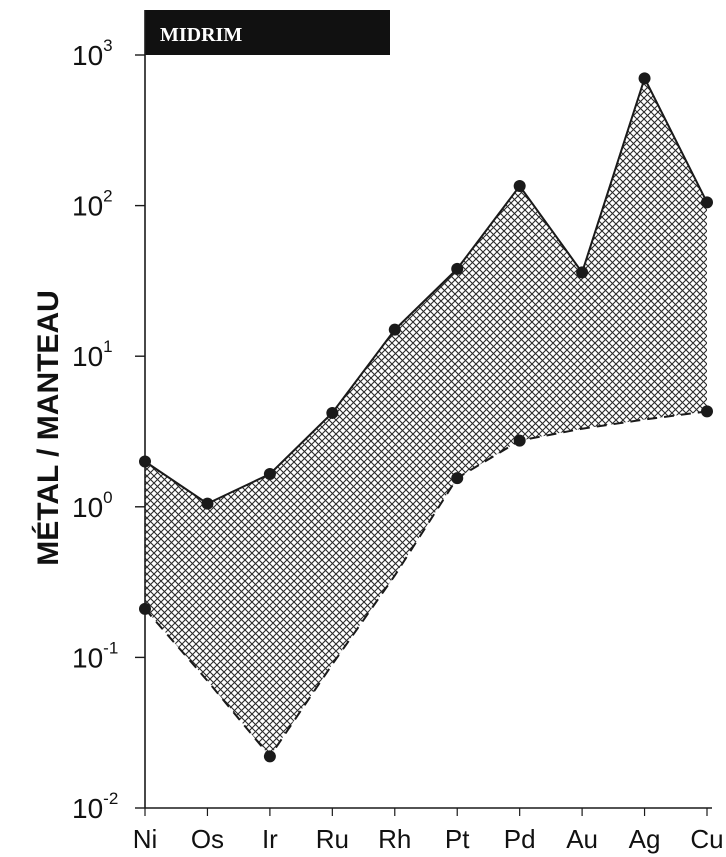 Image resolution: width=726 pixels, height=857 pixels. Describe the element at coordinates (95, 655) in the screenshot. I see `y-tick-label: 10⁻¹` at that location.